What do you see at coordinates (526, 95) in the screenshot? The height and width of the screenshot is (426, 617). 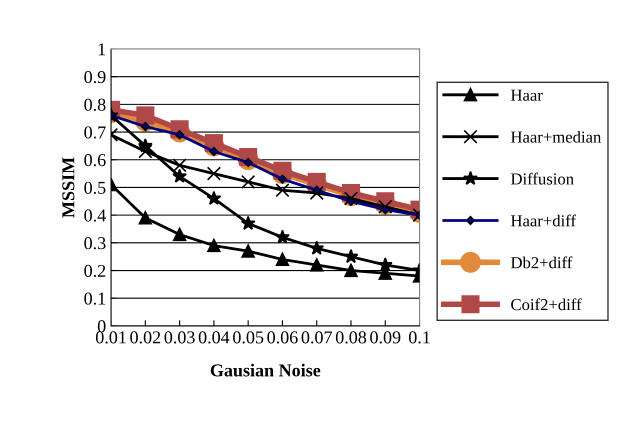 I see `legend-label: Haar` at bounding box center [526, 95].